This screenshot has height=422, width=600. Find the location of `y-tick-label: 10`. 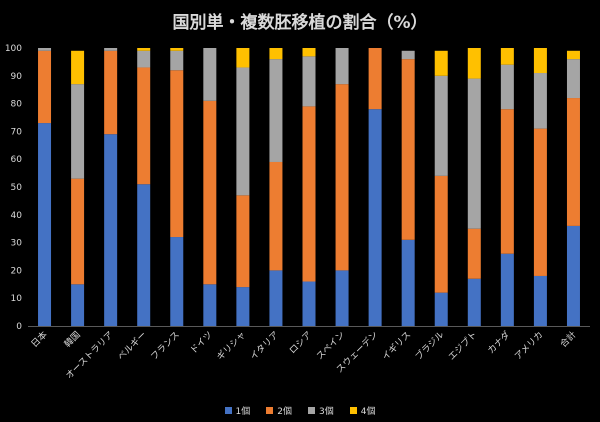

y-tick-label: 10 is located at coordinates (17, 299).